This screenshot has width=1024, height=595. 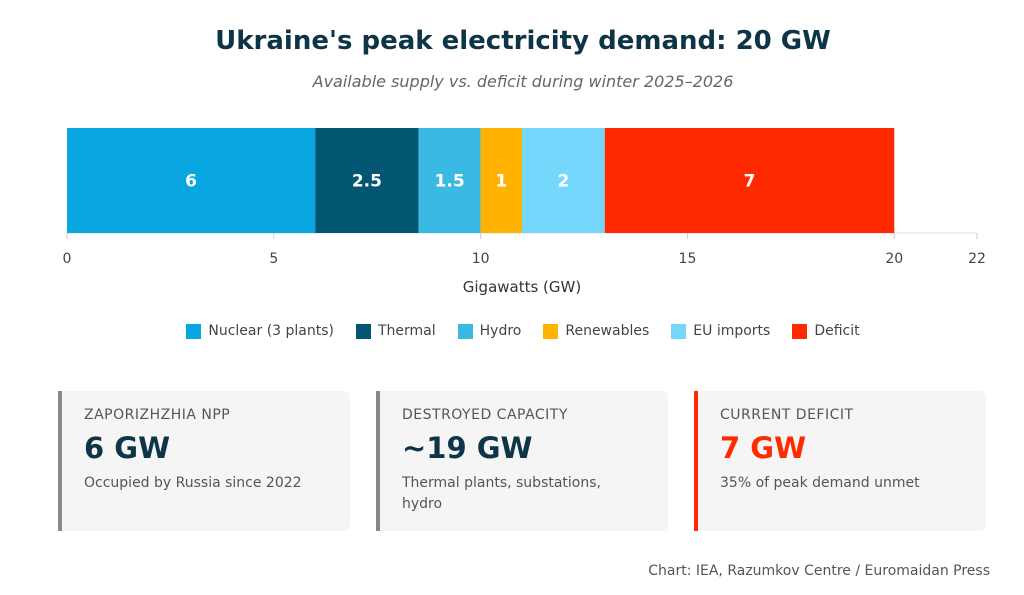 What do you see at coordinates (787, 415) in the screenshot?
I see `card-title: CURRENT DEFICIT` at bounding box center [787, 415].